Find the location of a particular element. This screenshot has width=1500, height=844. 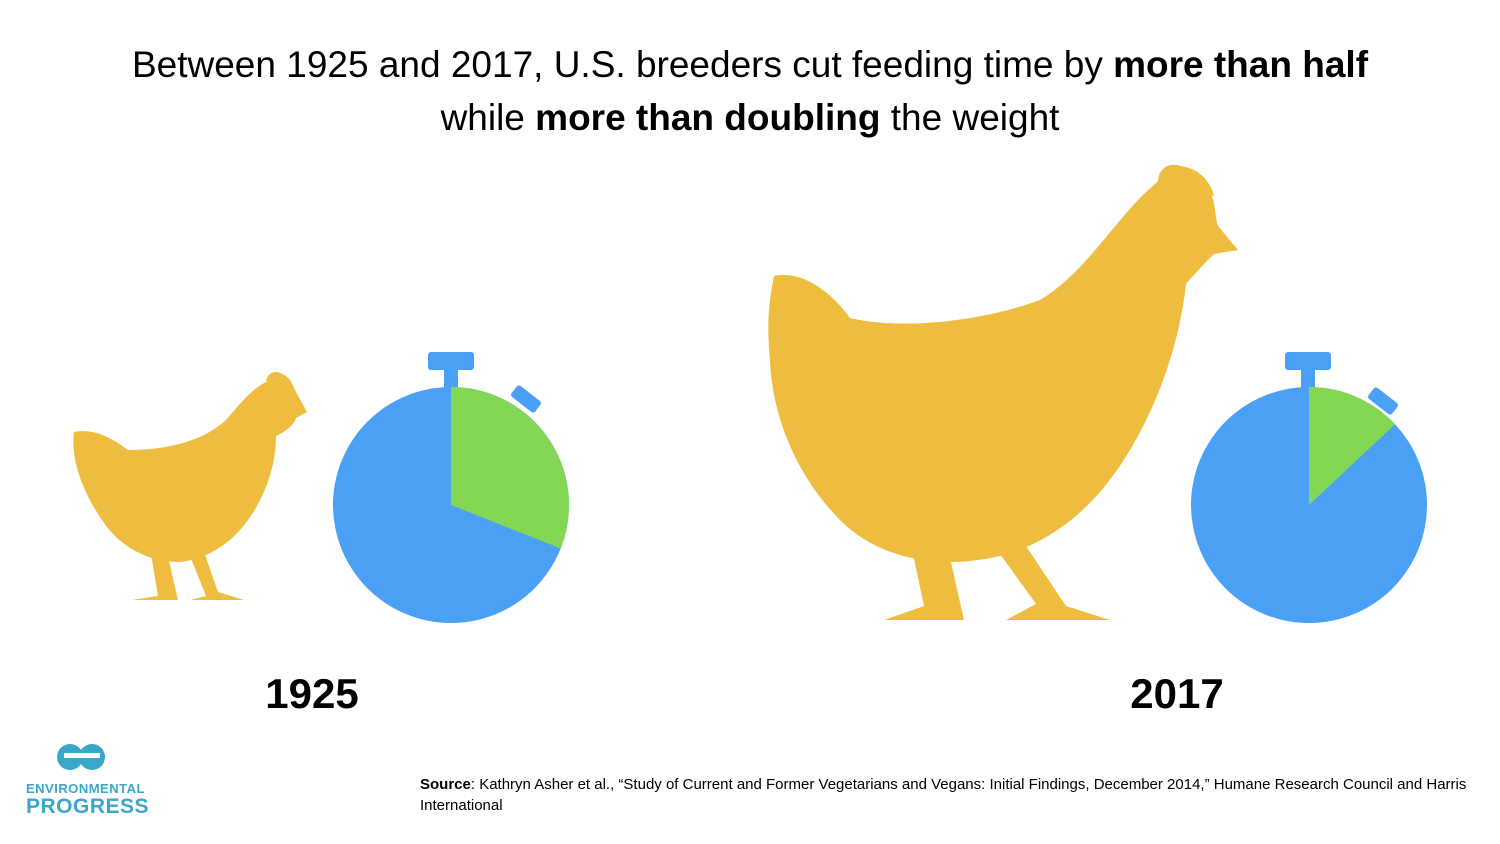

logo-text-environmental: ENVIRONMENTAL is located at coordinates (85, 788).